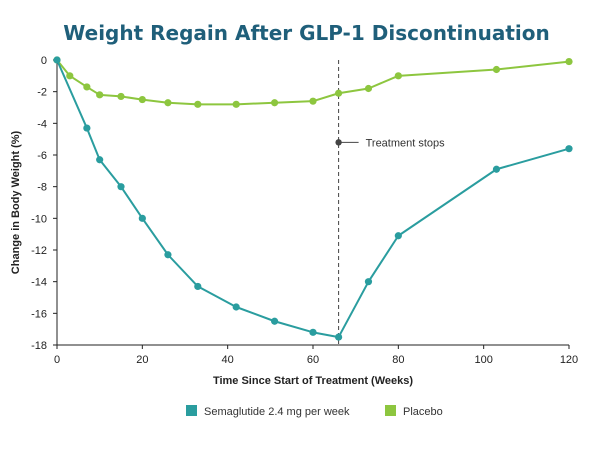 The height and width of the screenshot is (450, 613). Describe the element at coordinates (338, 142) in the screenshot. I see `treatment-stop-marker` at that location.